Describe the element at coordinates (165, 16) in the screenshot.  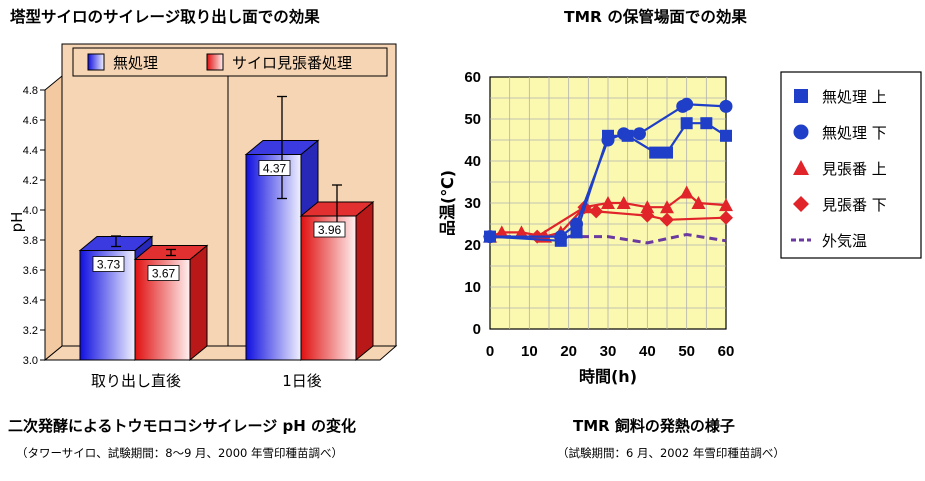
I see `left-chart-title: 塔型サイロのサイレージ取り出し面での効果` at that location.